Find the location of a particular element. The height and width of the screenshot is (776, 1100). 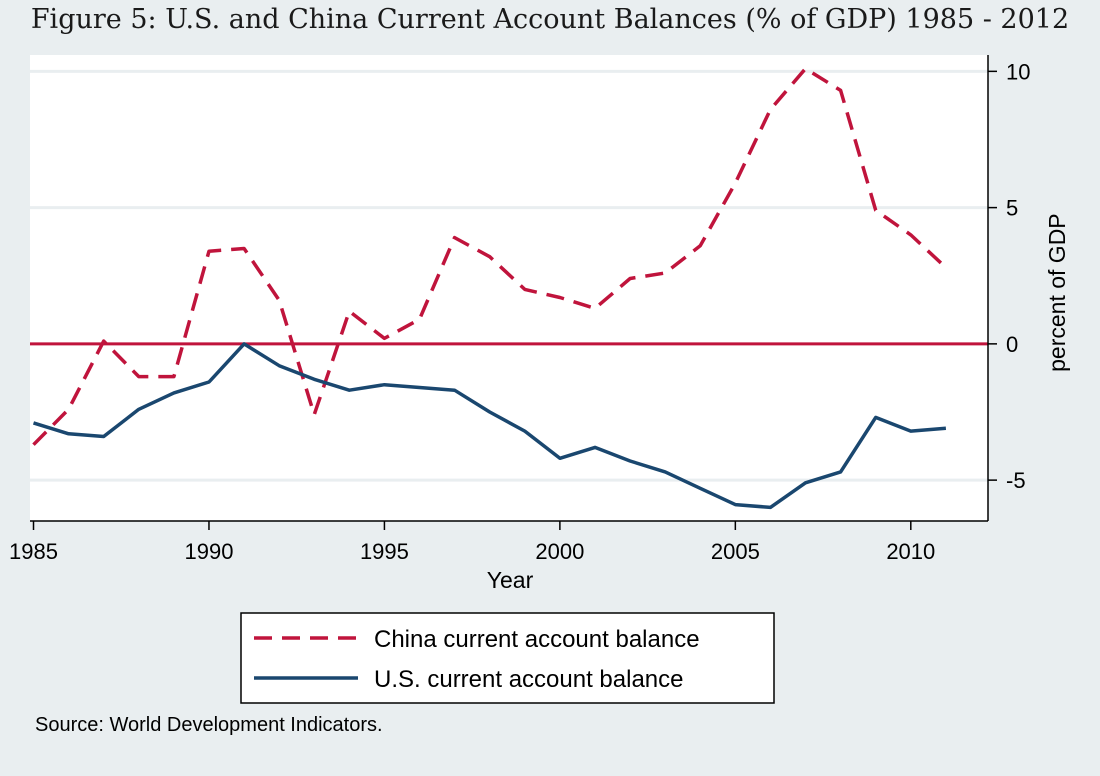

y-tick-label: 5 is located at coordinates (1012, 208).